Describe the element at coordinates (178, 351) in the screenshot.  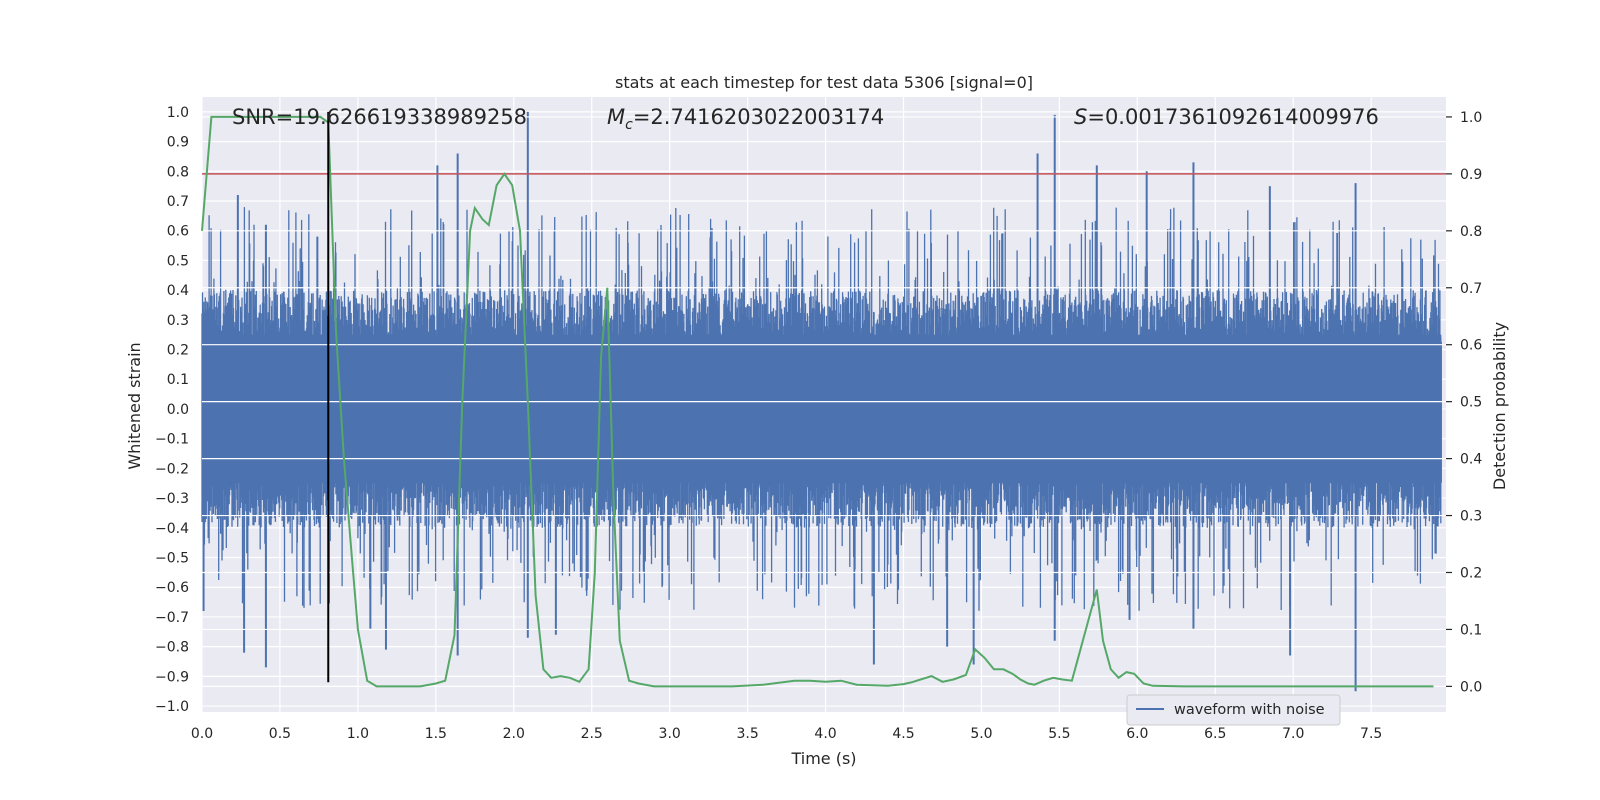
I see `y-tick-label-8: 0.2` at that location.